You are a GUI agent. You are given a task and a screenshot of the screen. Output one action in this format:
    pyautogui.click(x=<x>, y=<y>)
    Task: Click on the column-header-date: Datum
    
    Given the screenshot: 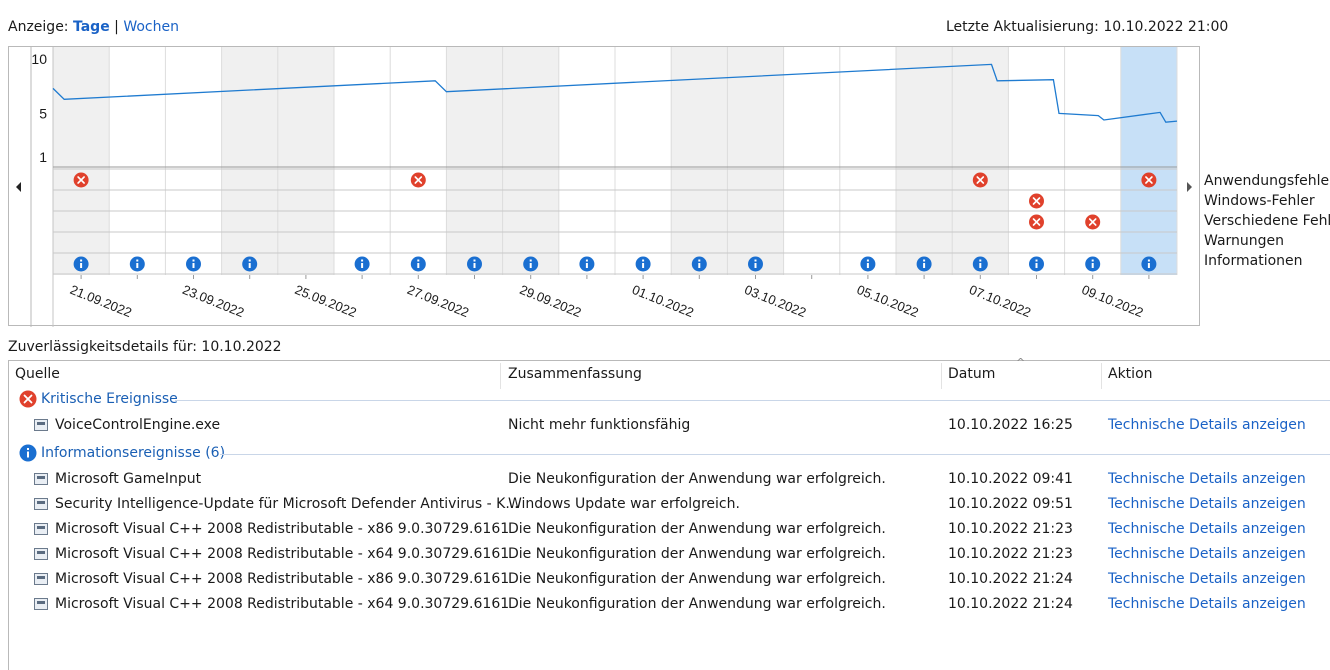 What is the action you would take?
    pyautogui.click(x=972, y=374)
    